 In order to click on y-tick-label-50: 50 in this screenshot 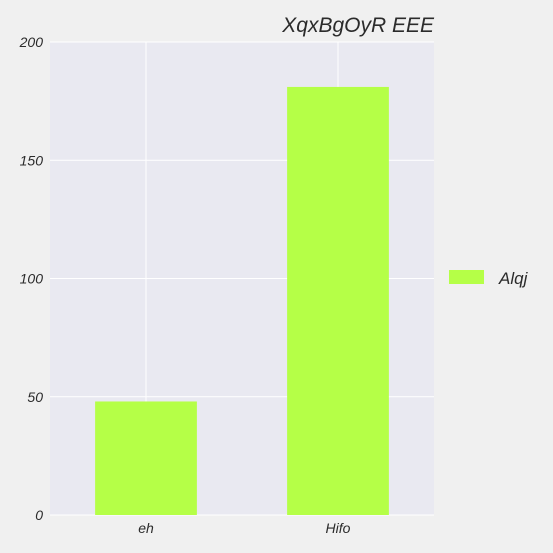, I will do `click(35, 397)`.